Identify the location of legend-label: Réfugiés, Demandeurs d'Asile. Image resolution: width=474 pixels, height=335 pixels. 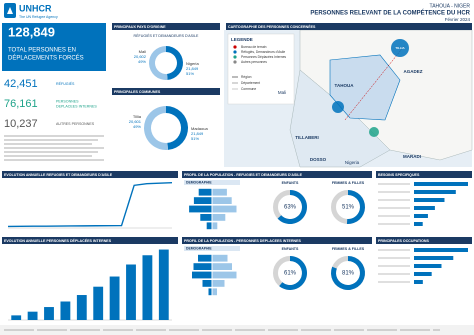
(263, 52).